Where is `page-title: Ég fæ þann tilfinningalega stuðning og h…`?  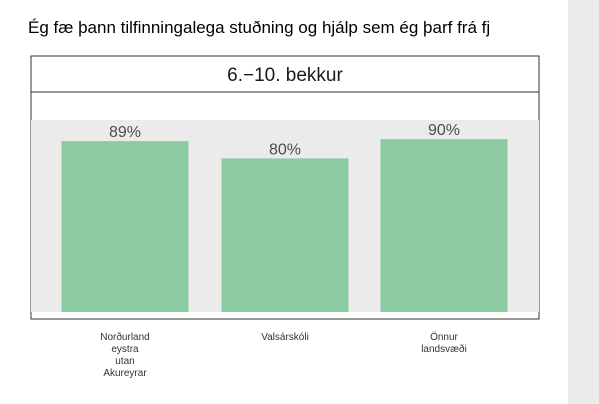 page-title: Ég fæ þann tilfinningalega stuðning og h… is located at coordinates (259, 27).